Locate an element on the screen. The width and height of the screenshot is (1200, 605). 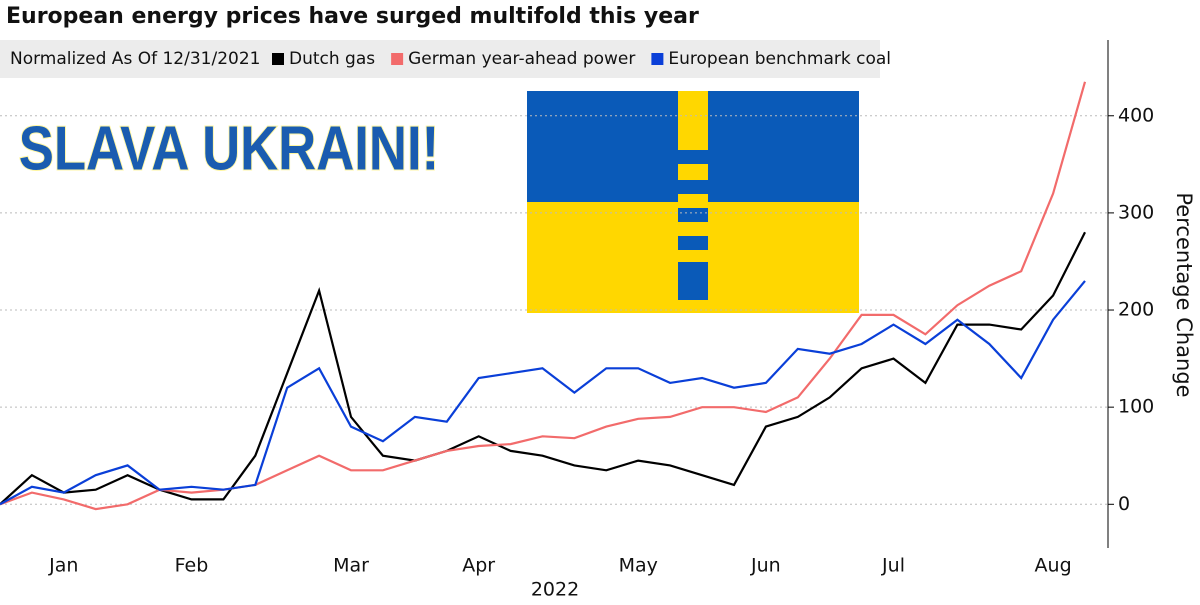
legend-box is located at coordinates (440, 59).